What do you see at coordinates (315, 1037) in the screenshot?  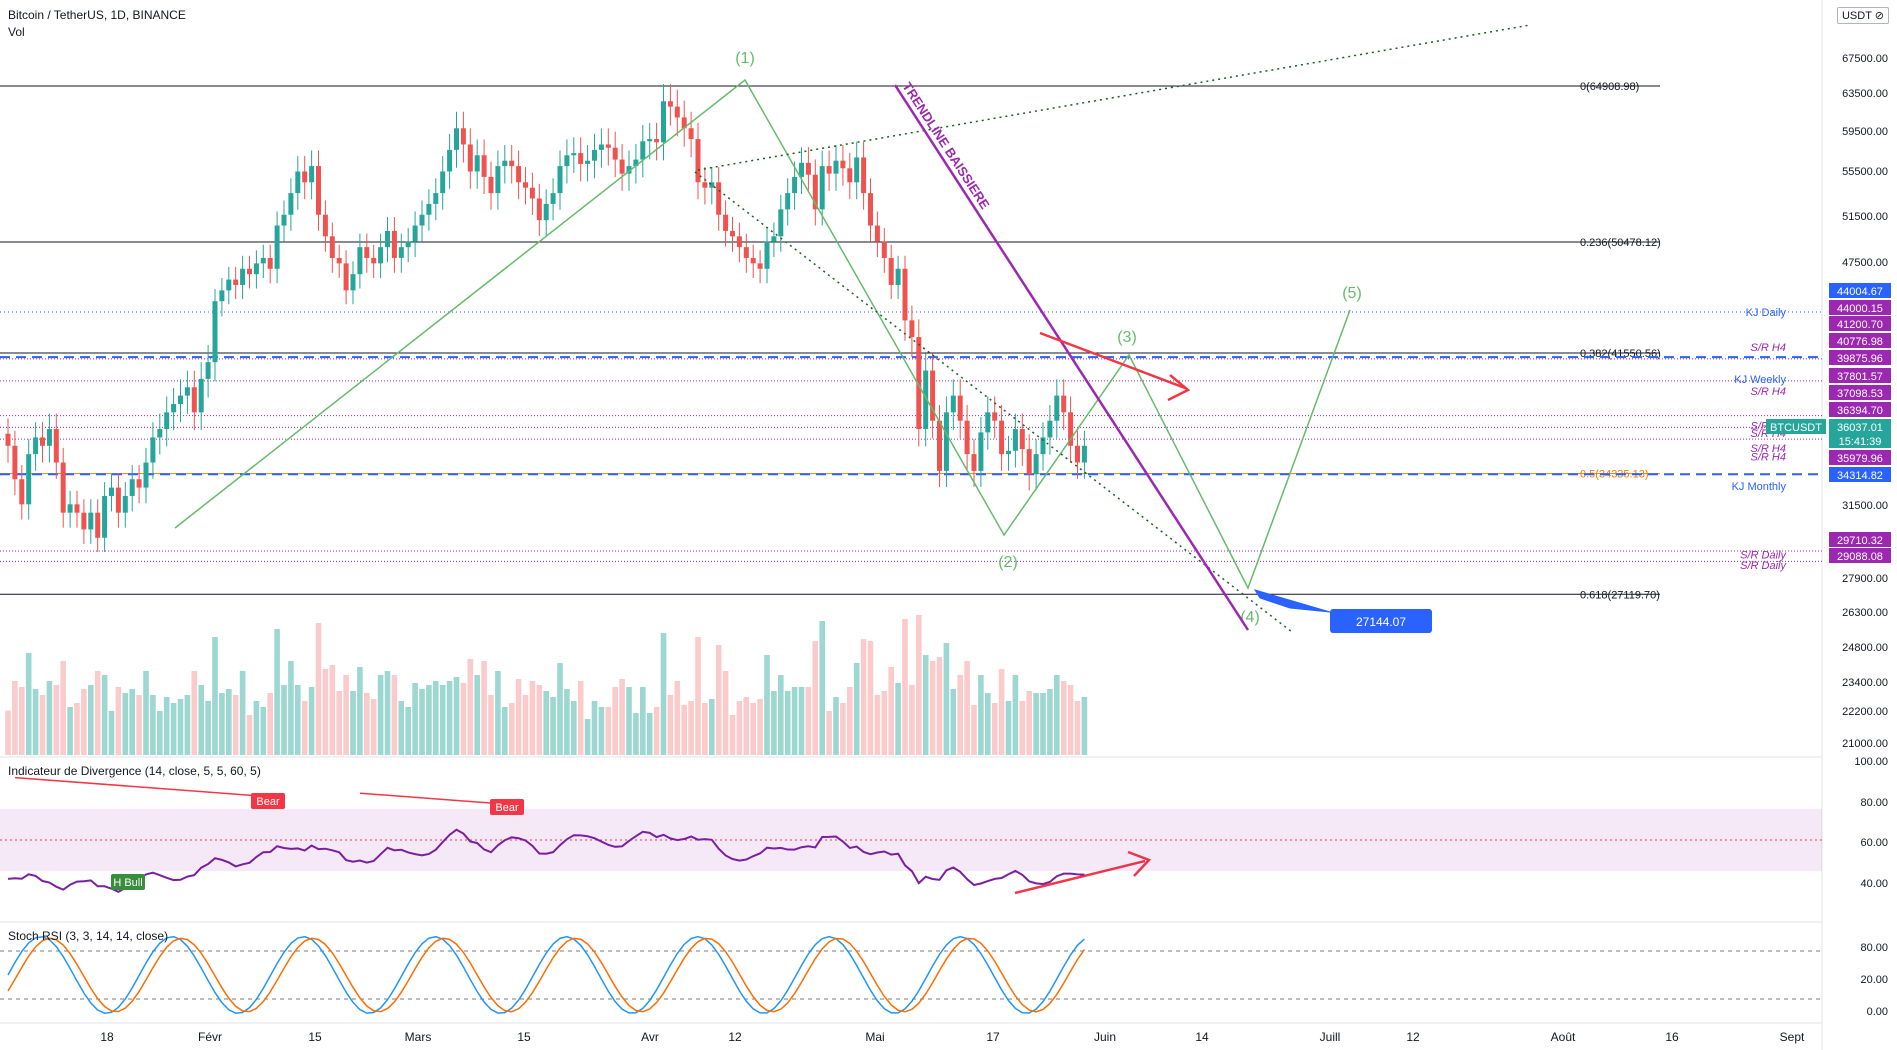 I see `time-tick: 15` at bounding box center [315, 1037].